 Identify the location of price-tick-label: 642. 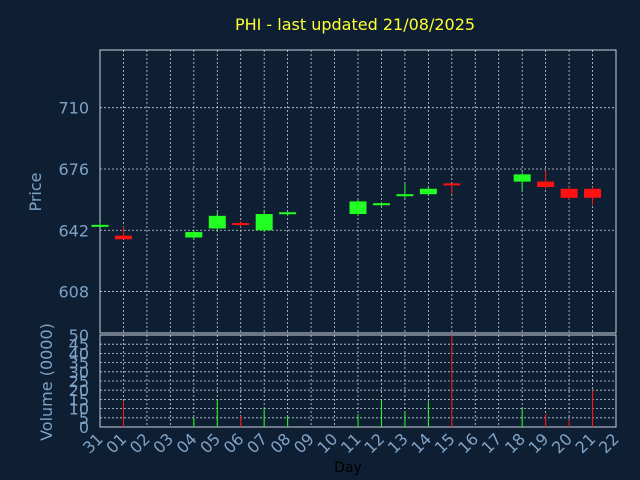
(73, 230).